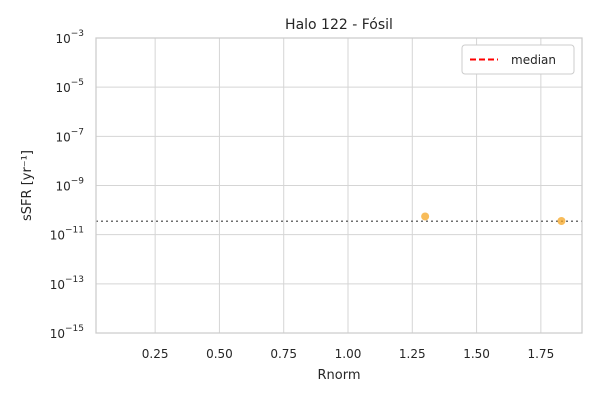 The width and height of the screenshot is (600, 400). Describe the element at coordinates (69, 37) in the screenshot. I see `y-tick-label: 10⁻³` at that location.